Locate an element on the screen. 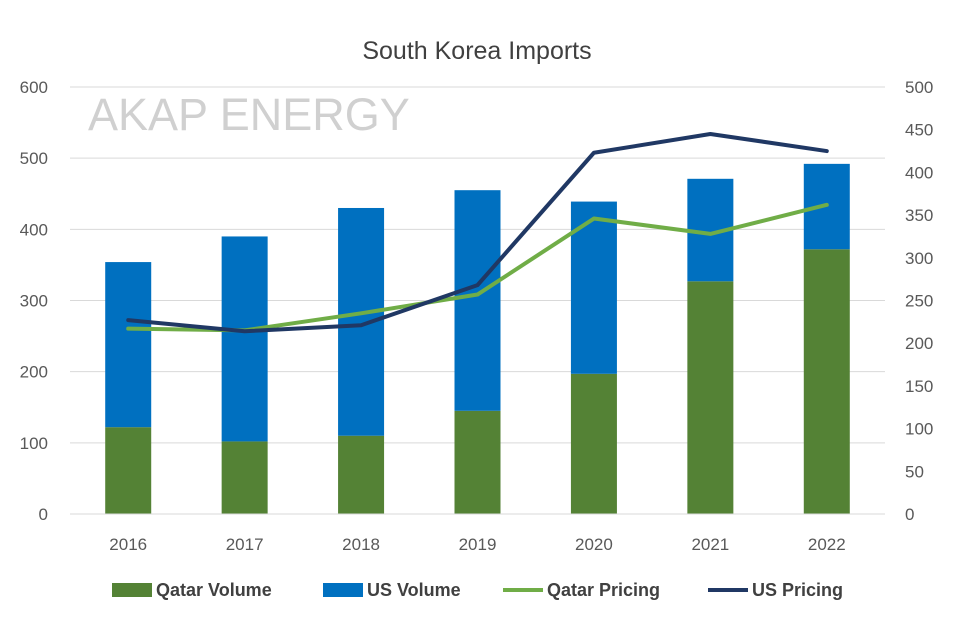 The image size is (954, 623). y2-tick-label: 350 is located at coordinates (919, 215).